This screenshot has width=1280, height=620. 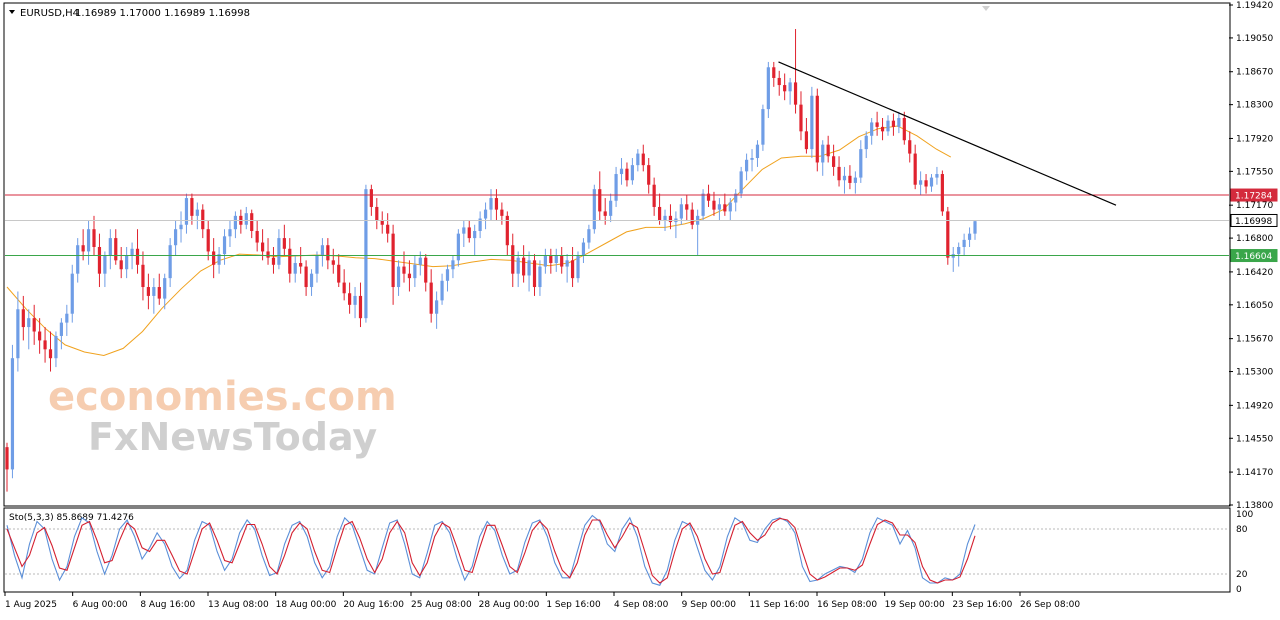 What do you see at coordinates (1254, 39) in the screenshot?
I see `price-tick-label: 1.19050` at bounding box center [1254, 39].